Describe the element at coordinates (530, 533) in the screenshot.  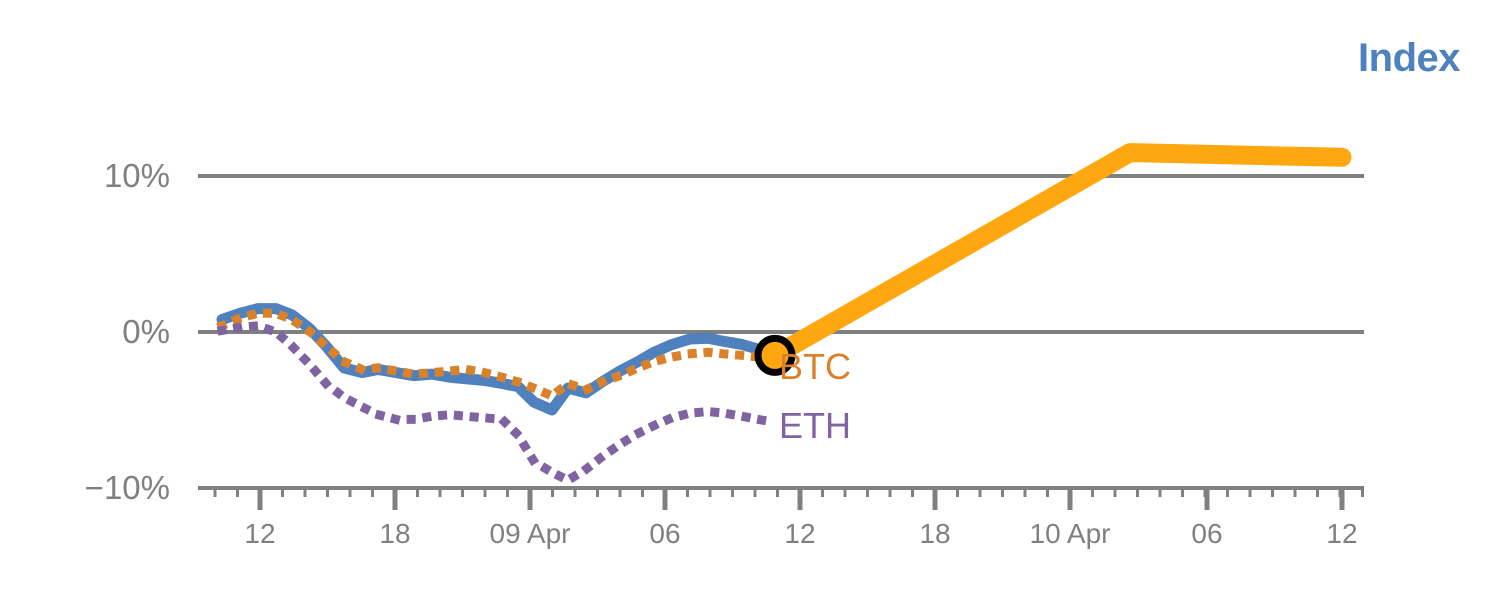
I see `x-axis-tick-label: 09 Apr` at that location.